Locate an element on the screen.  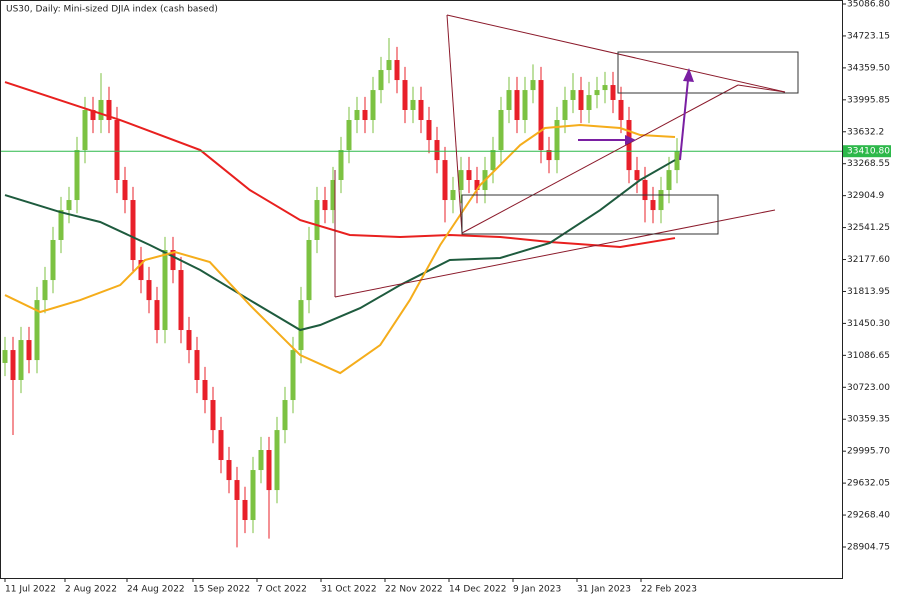
x-tick-label: 22 Nov 2022 is located at coordinates (414, 590).